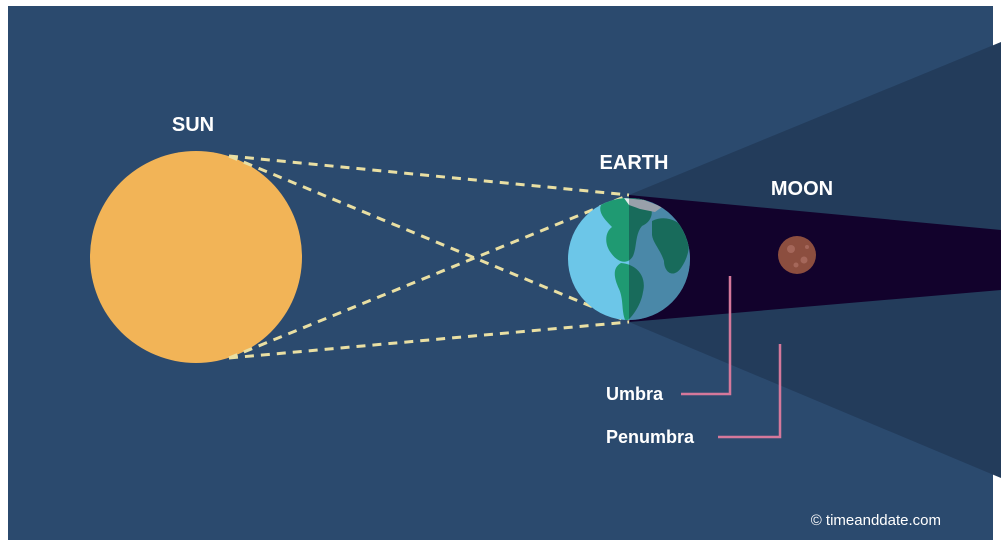  I want to click on moon-disc, so click(797, 255).